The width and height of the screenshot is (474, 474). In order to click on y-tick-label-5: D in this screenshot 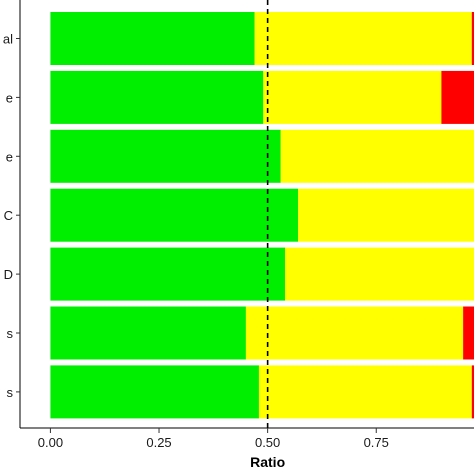, I will do `click(8, 274)`.